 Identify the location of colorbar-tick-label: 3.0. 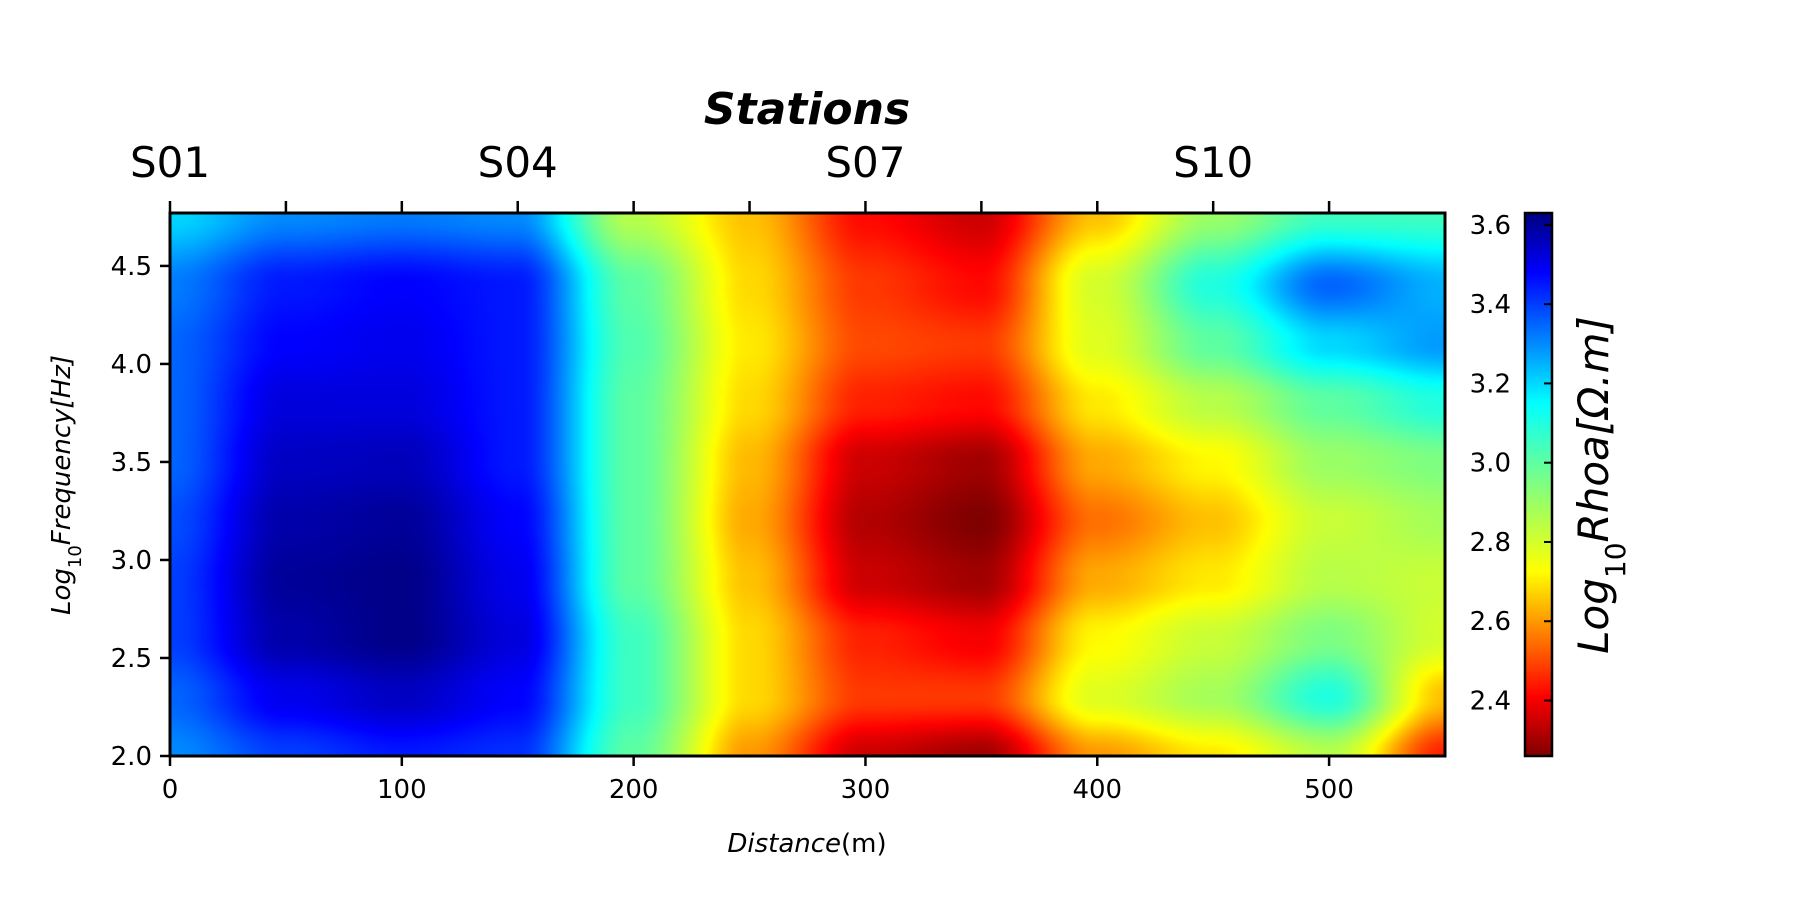
(1490, 464).